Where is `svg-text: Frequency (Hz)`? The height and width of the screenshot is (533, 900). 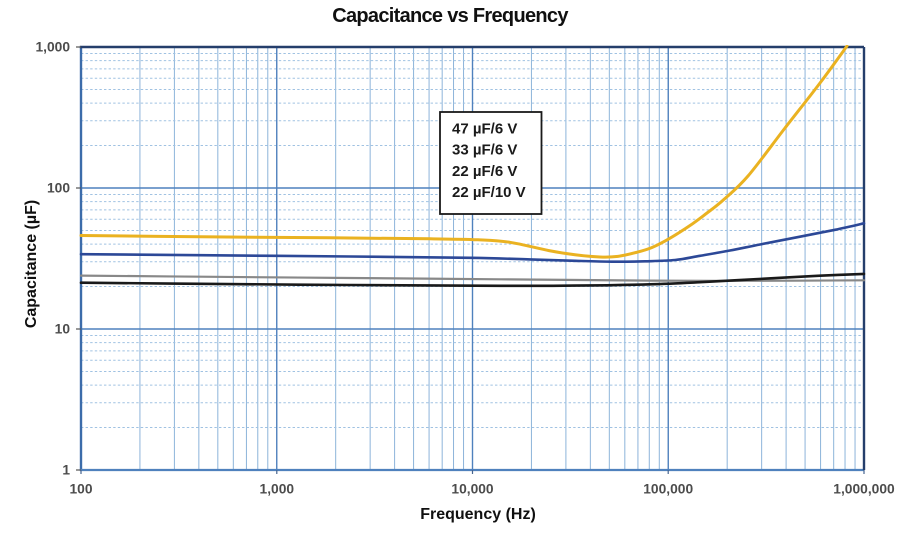 svg-text: Frequency (Hz) is located at coordinates (478, 514).